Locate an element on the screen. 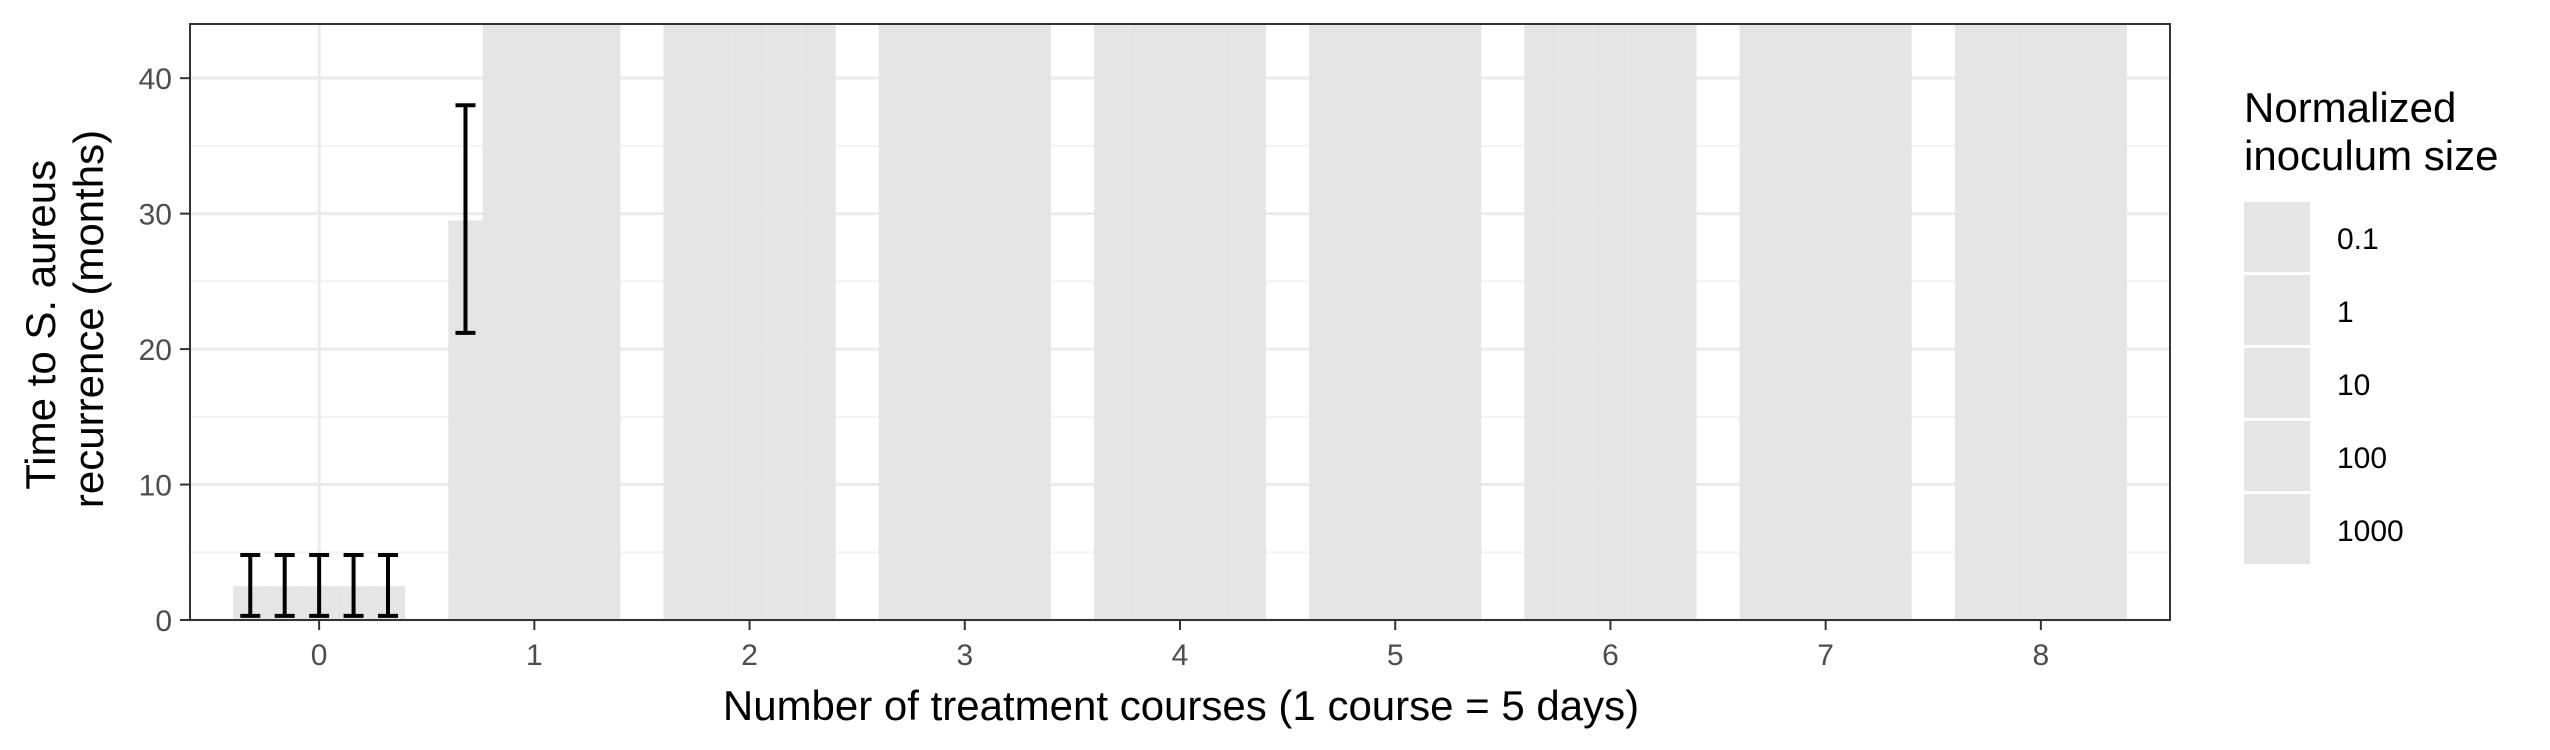 This screenshot has height=750, width=2550. legend-label: 1000 is located at coordinates (2370, 531).